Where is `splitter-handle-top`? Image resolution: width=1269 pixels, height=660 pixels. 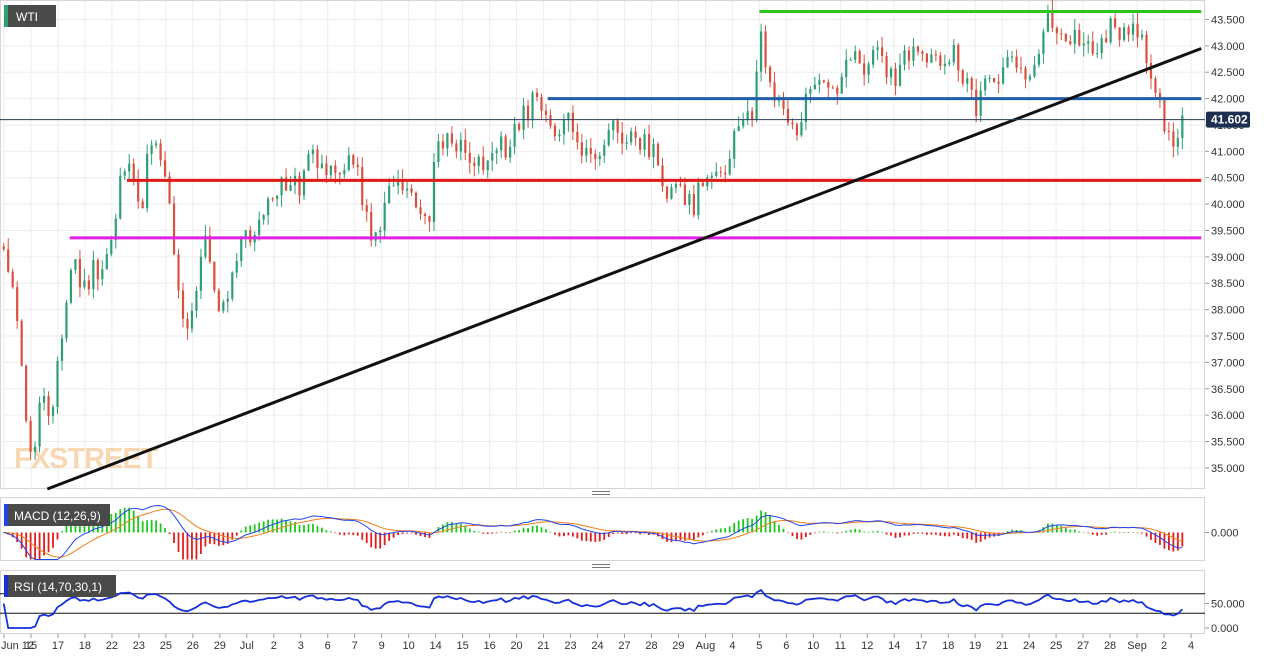 splitter-handle-top is located at coordinates (601, 493).